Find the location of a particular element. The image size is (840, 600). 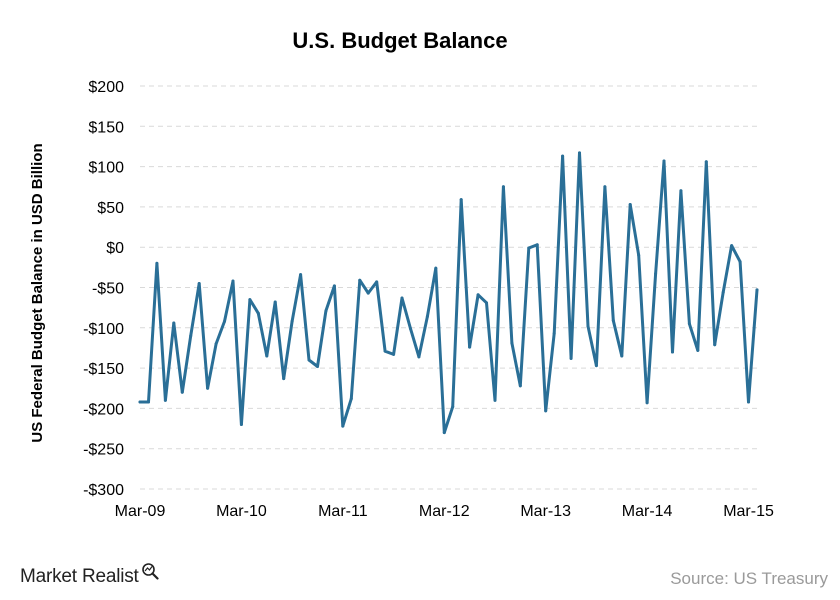

y-tick-label: $200 is located at coordinates (106, 87).